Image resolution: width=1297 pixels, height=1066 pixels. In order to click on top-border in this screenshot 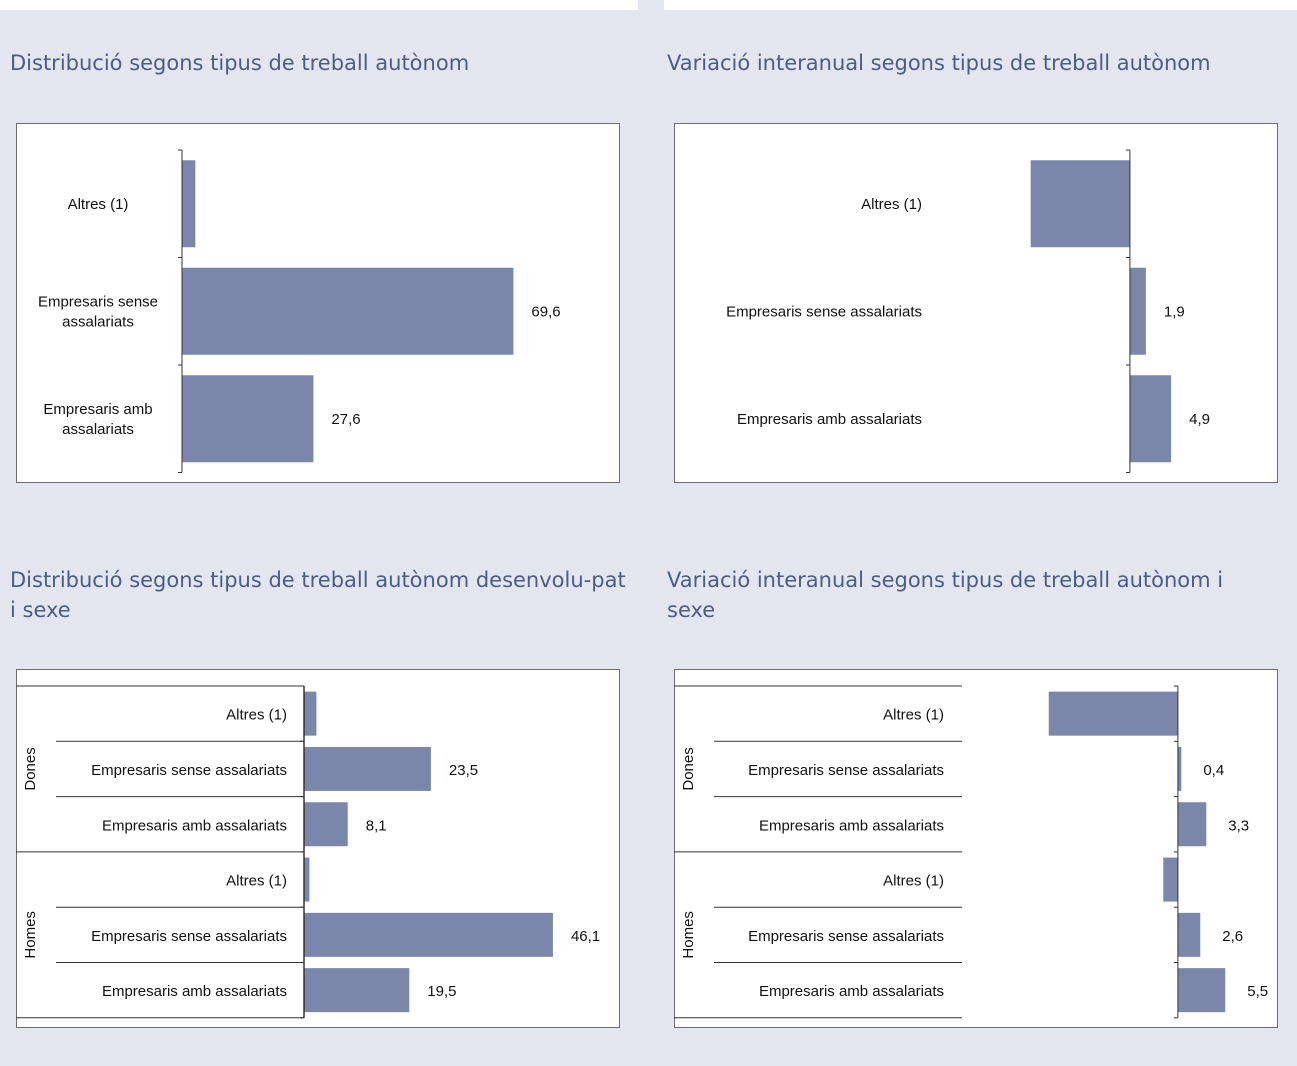, I will do `click(648, 5)`.